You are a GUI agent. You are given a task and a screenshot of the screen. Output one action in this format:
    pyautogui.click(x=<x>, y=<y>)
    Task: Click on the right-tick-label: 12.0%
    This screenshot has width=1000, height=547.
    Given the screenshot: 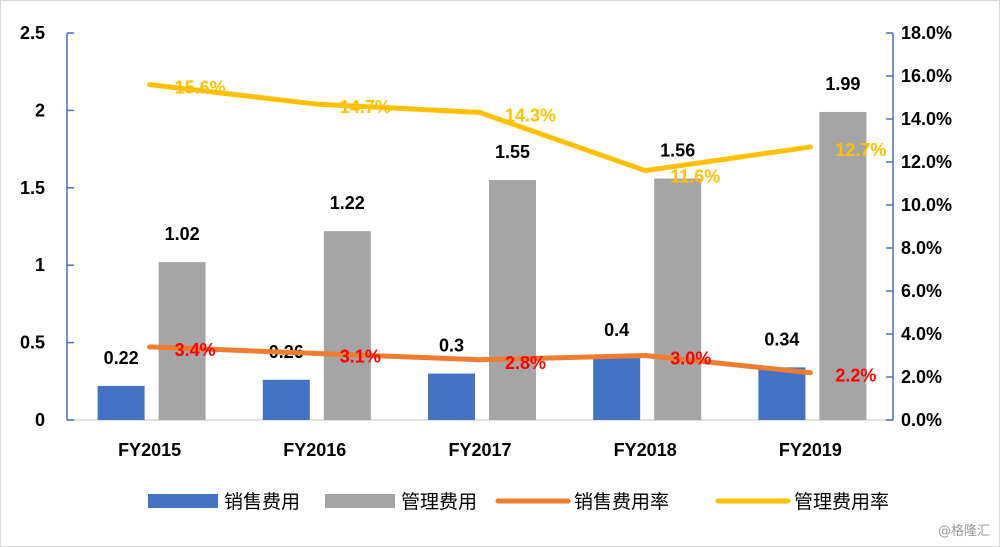 What is the action you would take?
    pyautogui.click(x=926, y=162)
    